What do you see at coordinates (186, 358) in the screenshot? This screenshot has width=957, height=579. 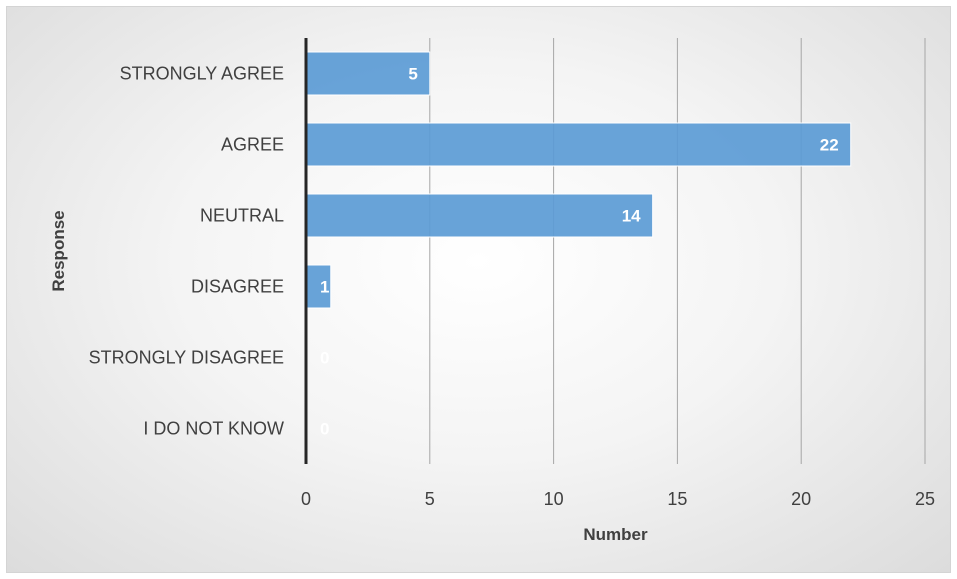 I see `category-label-strongly-disagree: STRONGLY DISAGREE` at bounding box center [186, 358].